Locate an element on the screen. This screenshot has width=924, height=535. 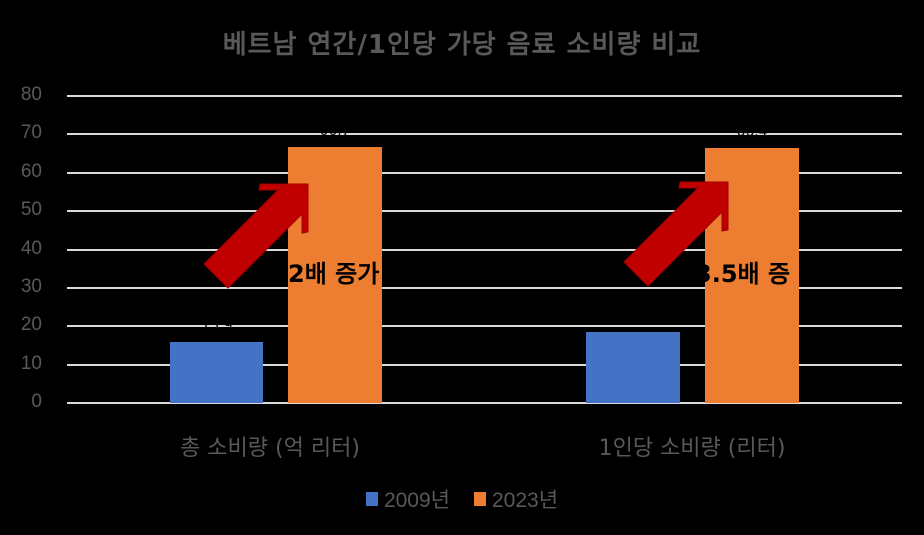
y-tick-label: 60 is located at coordinates (31, 171).